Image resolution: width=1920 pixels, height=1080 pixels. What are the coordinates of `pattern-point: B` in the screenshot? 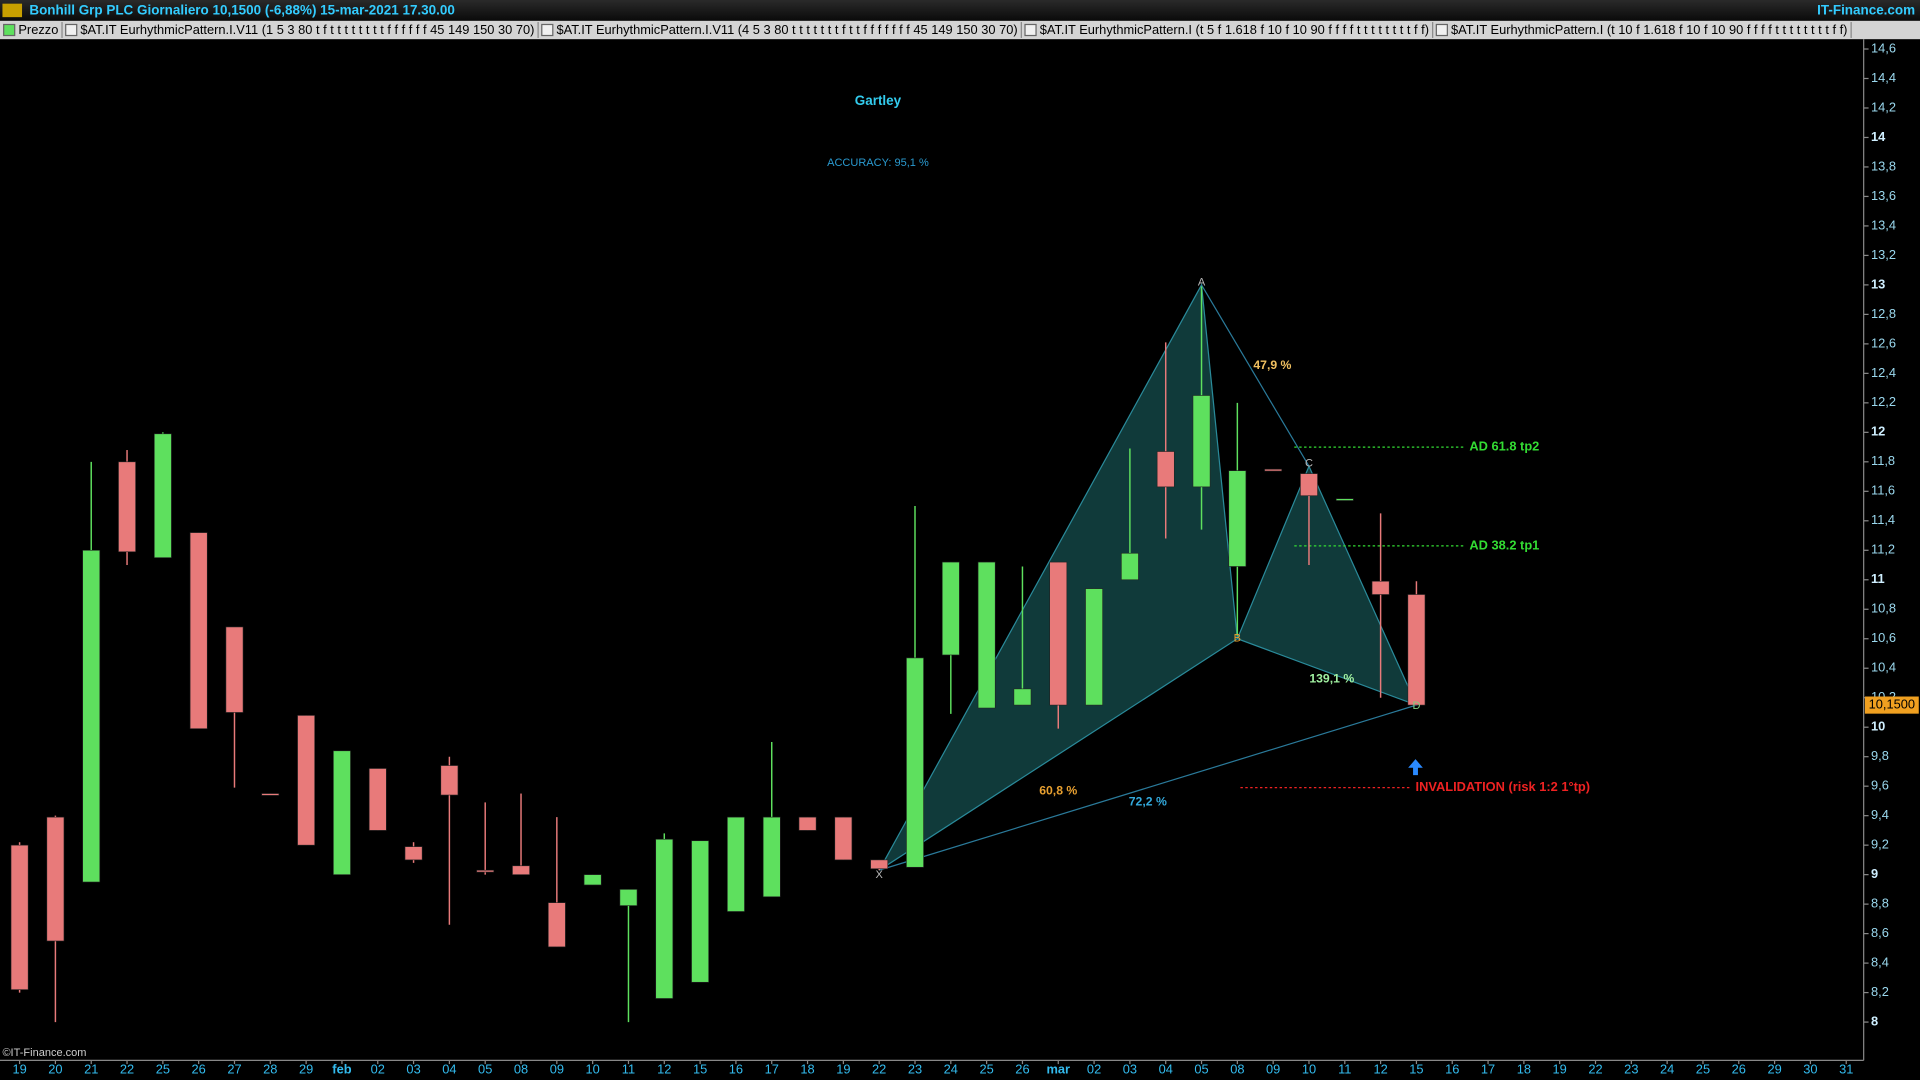 It's located at (1237, 639).